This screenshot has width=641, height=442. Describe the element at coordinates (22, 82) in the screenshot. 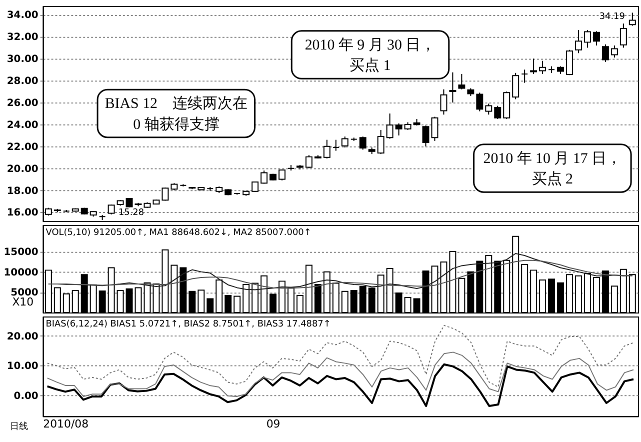

I see `y-tick-label: 28.00` at that location.